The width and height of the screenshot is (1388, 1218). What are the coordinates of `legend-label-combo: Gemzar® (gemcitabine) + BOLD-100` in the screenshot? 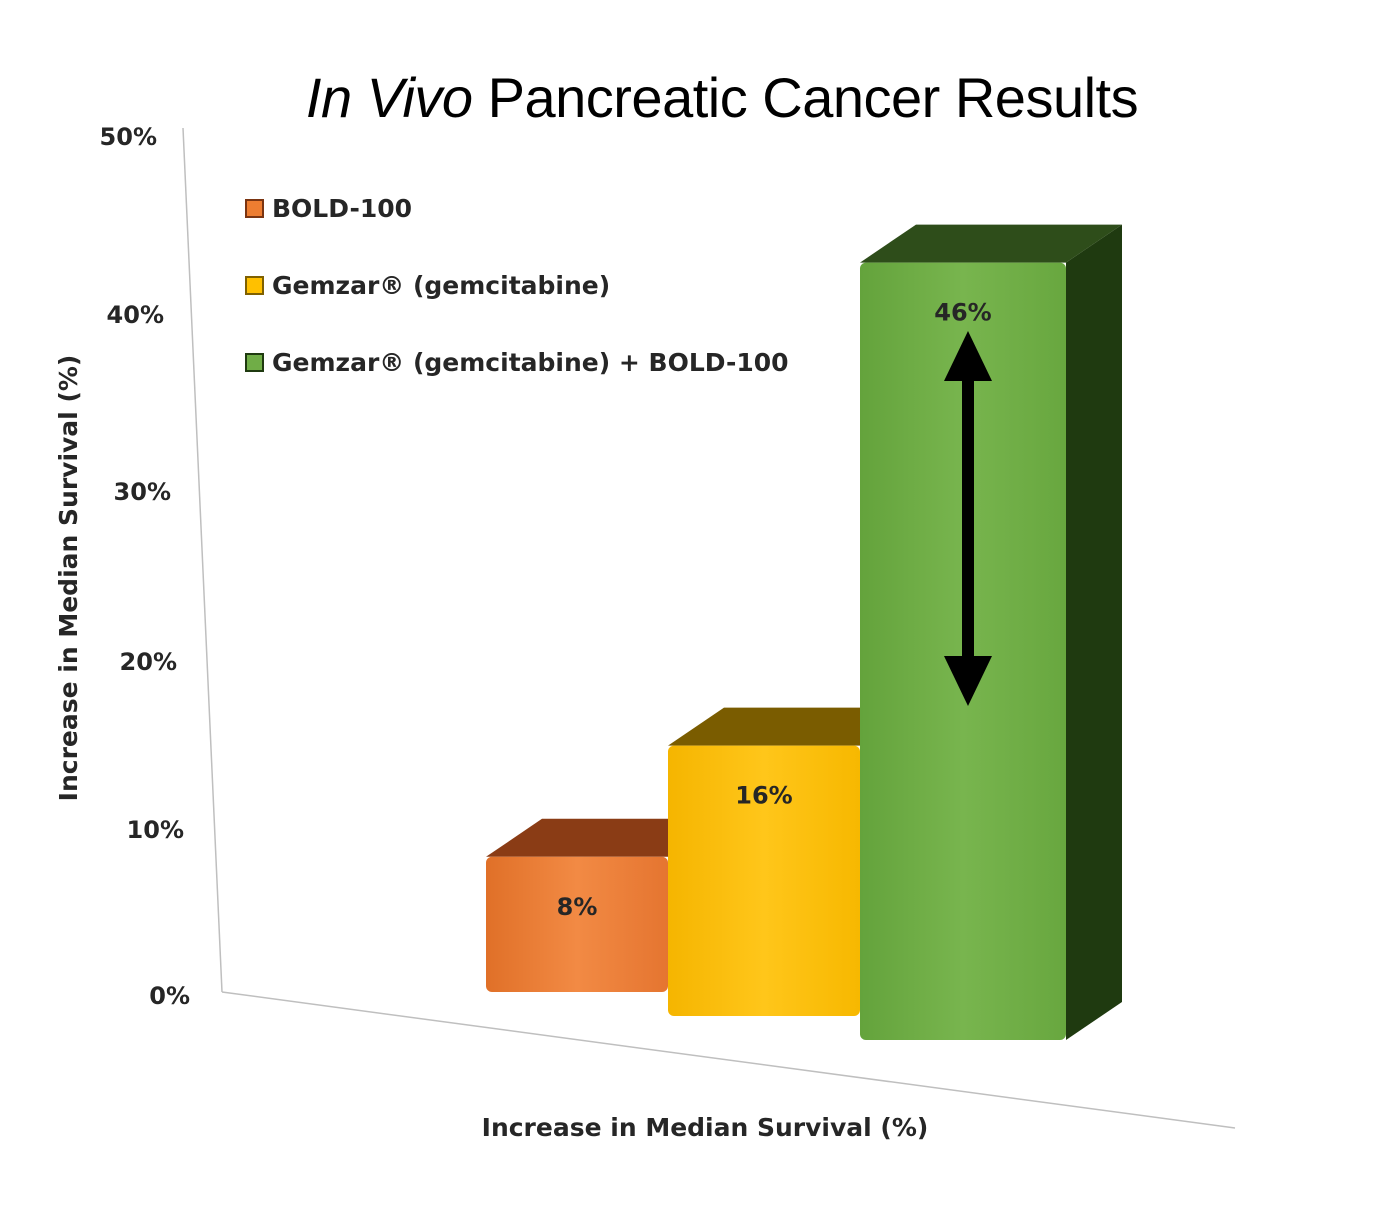 It's located at (530, 362).